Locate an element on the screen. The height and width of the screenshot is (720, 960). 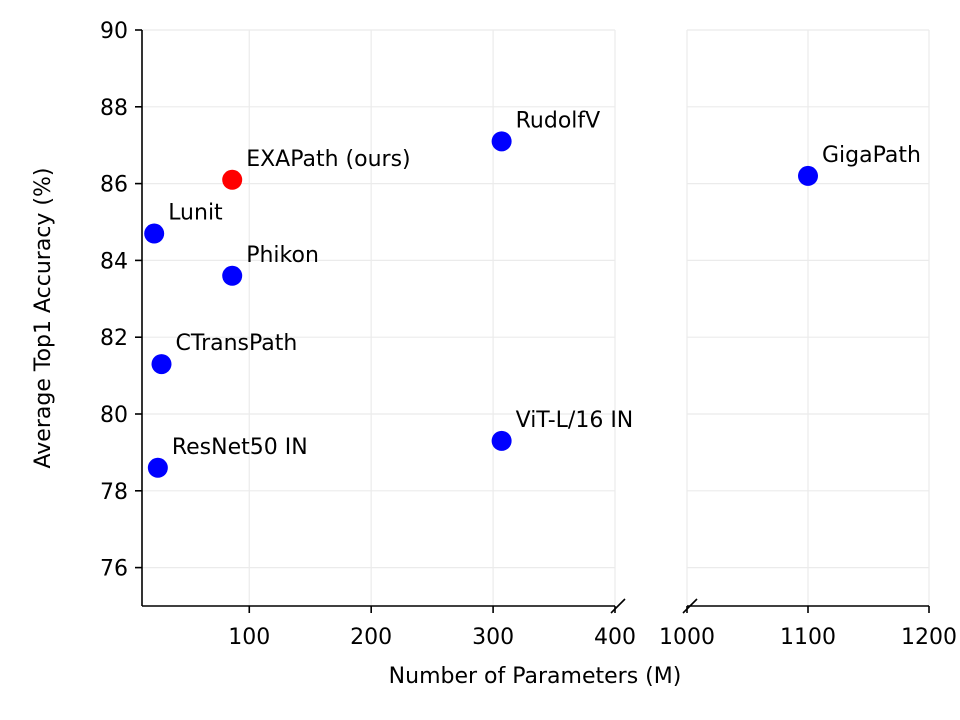
y-tick-label: 82 is located at coordinates (114, 338).